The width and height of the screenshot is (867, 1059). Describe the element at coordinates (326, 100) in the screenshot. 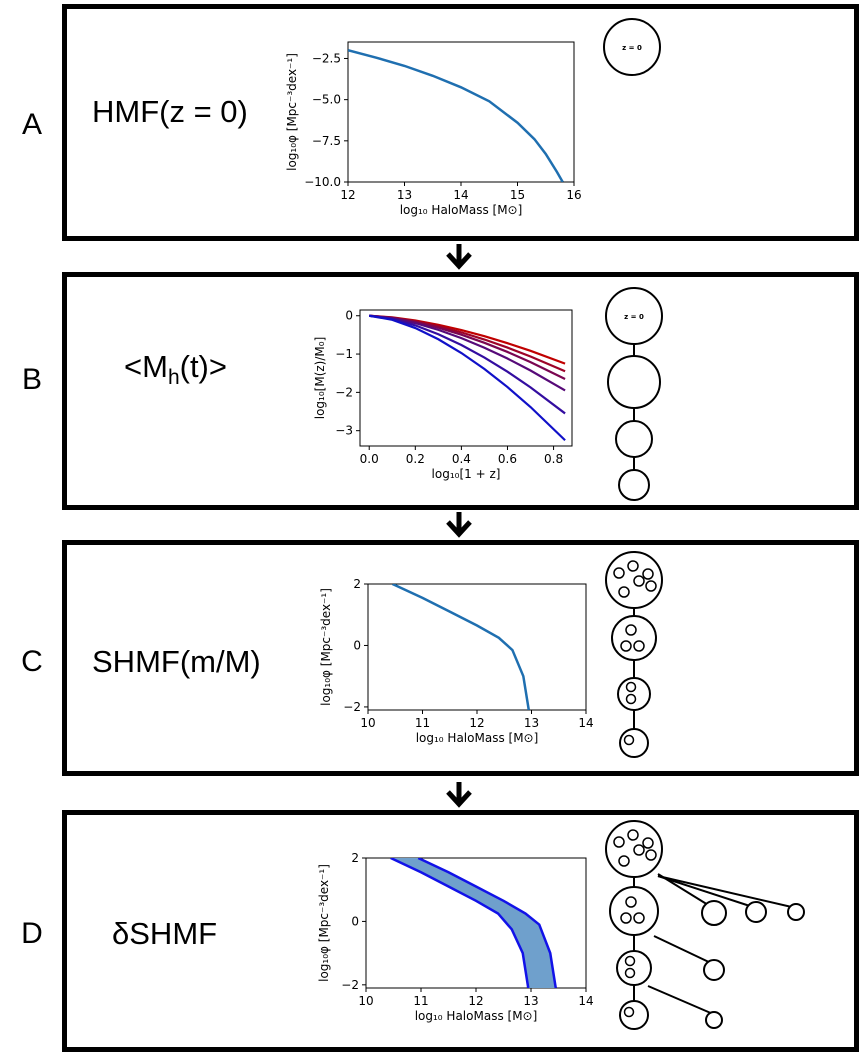

I see `y-tick-label: −5.0` at that location.